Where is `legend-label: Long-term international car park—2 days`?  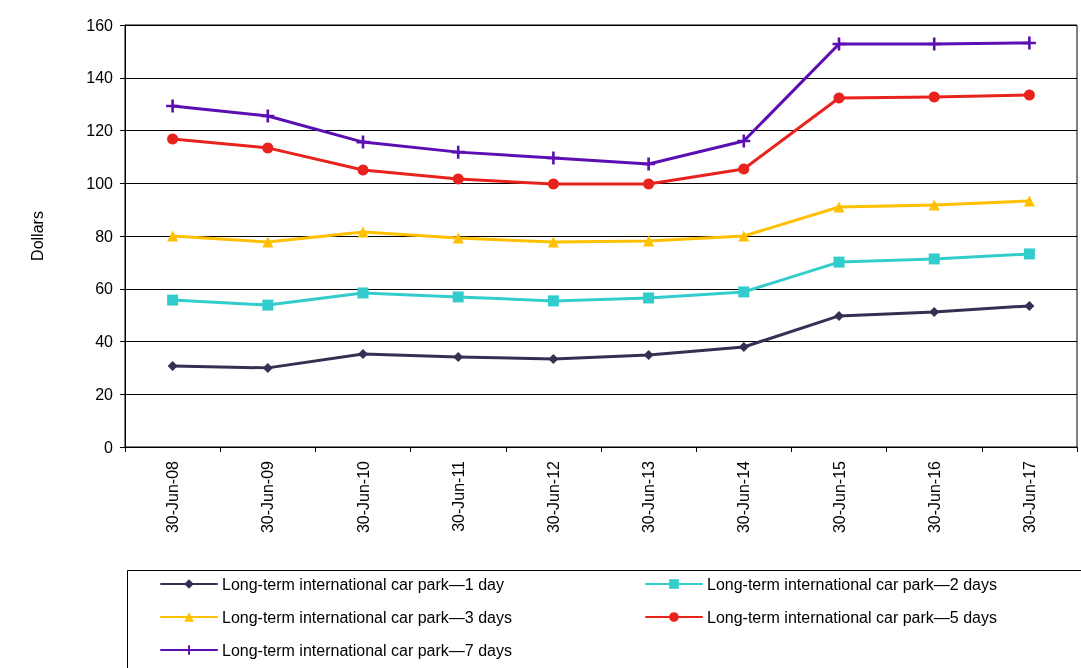
legend-label: Long-term international car park—2 days is located at coordinates (852, 584).